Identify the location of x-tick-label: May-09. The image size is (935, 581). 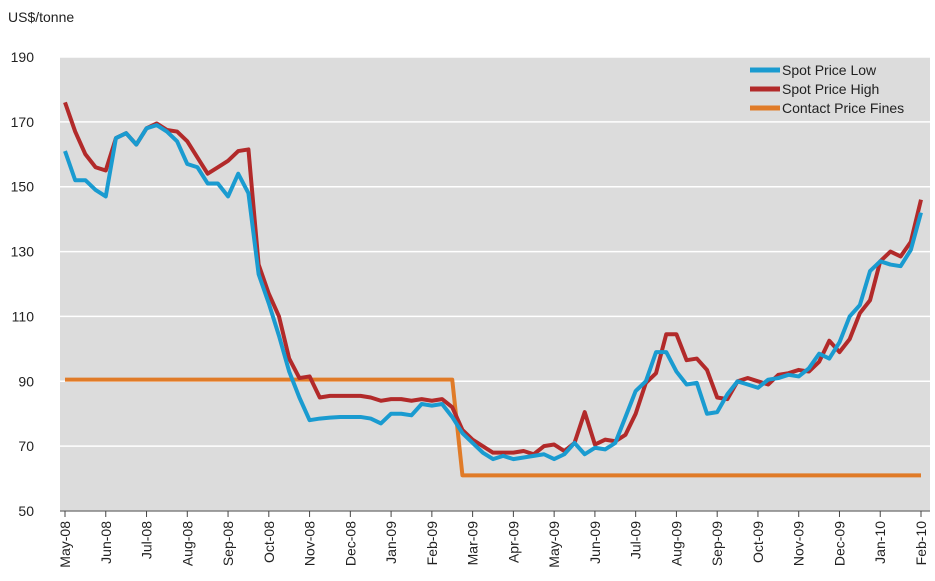
(554, 544).